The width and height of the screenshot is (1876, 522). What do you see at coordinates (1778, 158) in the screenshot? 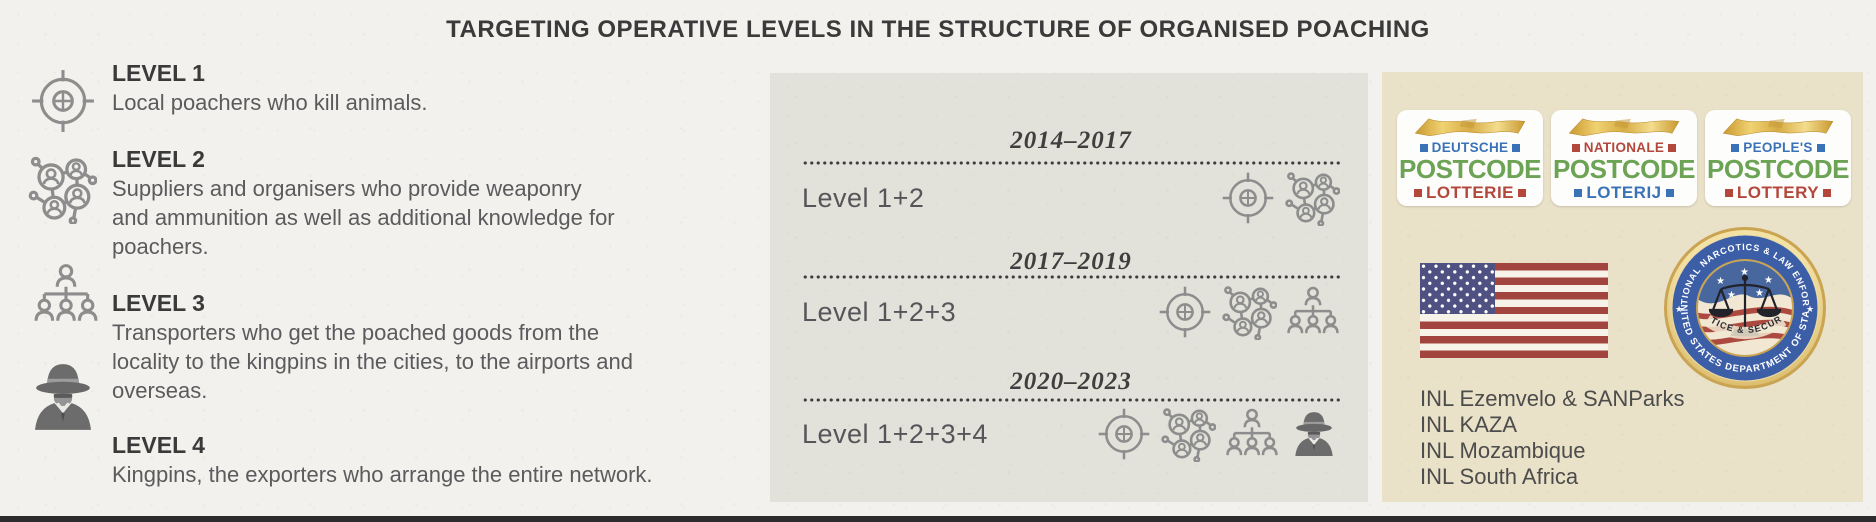
I see `logo-peoples-postcode-lottery: PEOPLE'S POSTCODE LOTTERY` at bounding box center [1778, 158].